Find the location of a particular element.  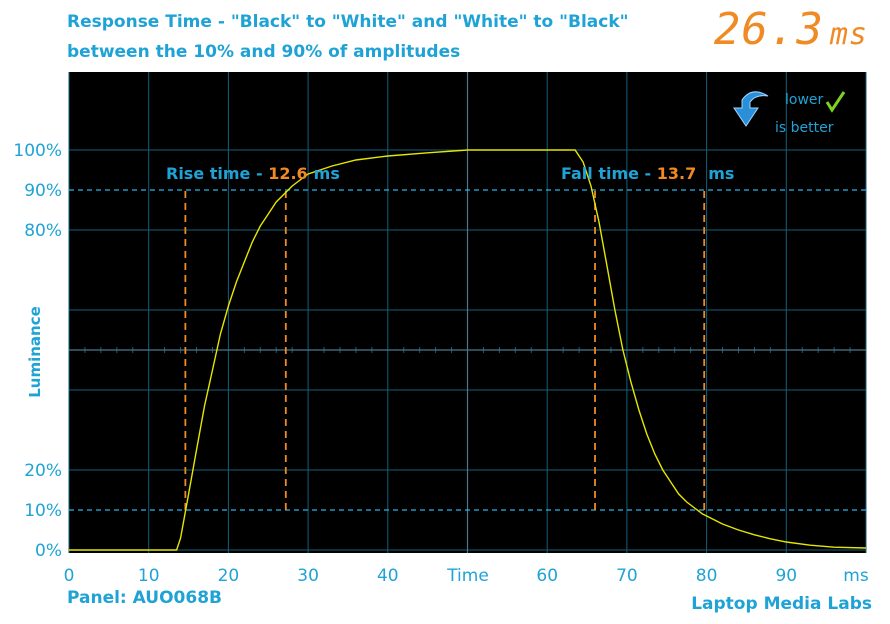

rise-time-value: 12.6 is located at coordinates (287, 173).